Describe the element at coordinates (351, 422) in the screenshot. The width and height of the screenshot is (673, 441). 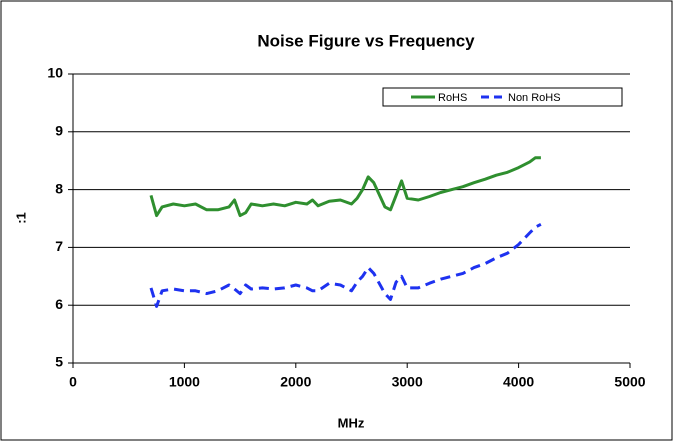
I see `x-axis-label: MHz` at that location.